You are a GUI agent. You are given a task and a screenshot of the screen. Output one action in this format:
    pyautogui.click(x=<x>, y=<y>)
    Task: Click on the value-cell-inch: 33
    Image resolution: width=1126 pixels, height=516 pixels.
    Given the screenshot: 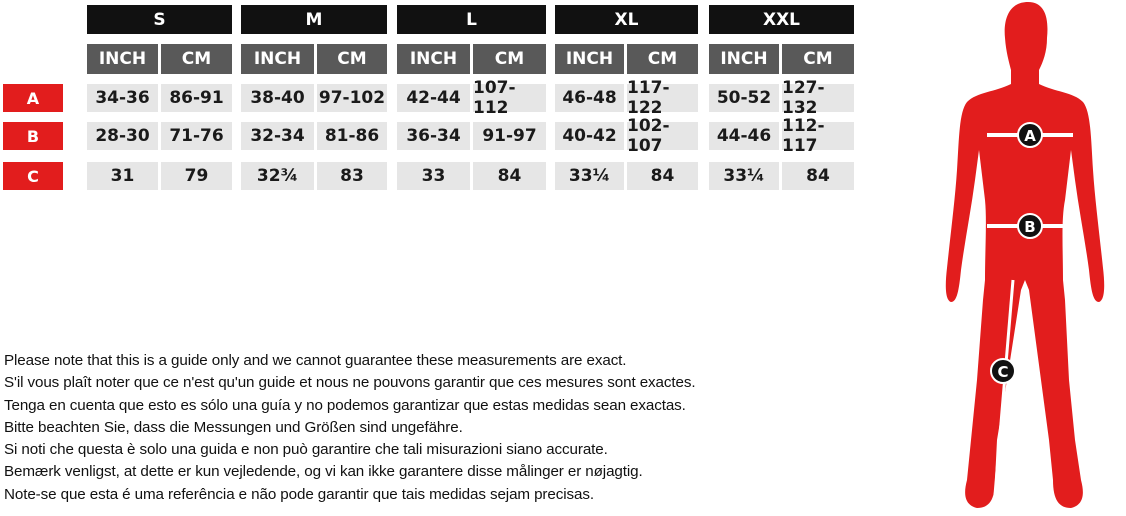 What is the action you would take?
    pyautogui.click(x=433, y=176)
    